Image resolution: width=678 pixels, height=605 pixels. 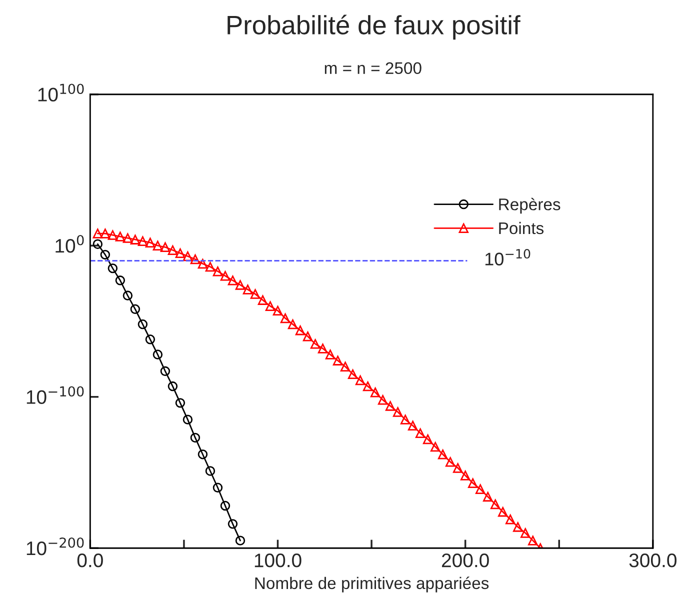 What do you see at coordinates (278, 561) in the screenshot?
I see `x-tick-label: 100.0` at bounding box center [278, 561].